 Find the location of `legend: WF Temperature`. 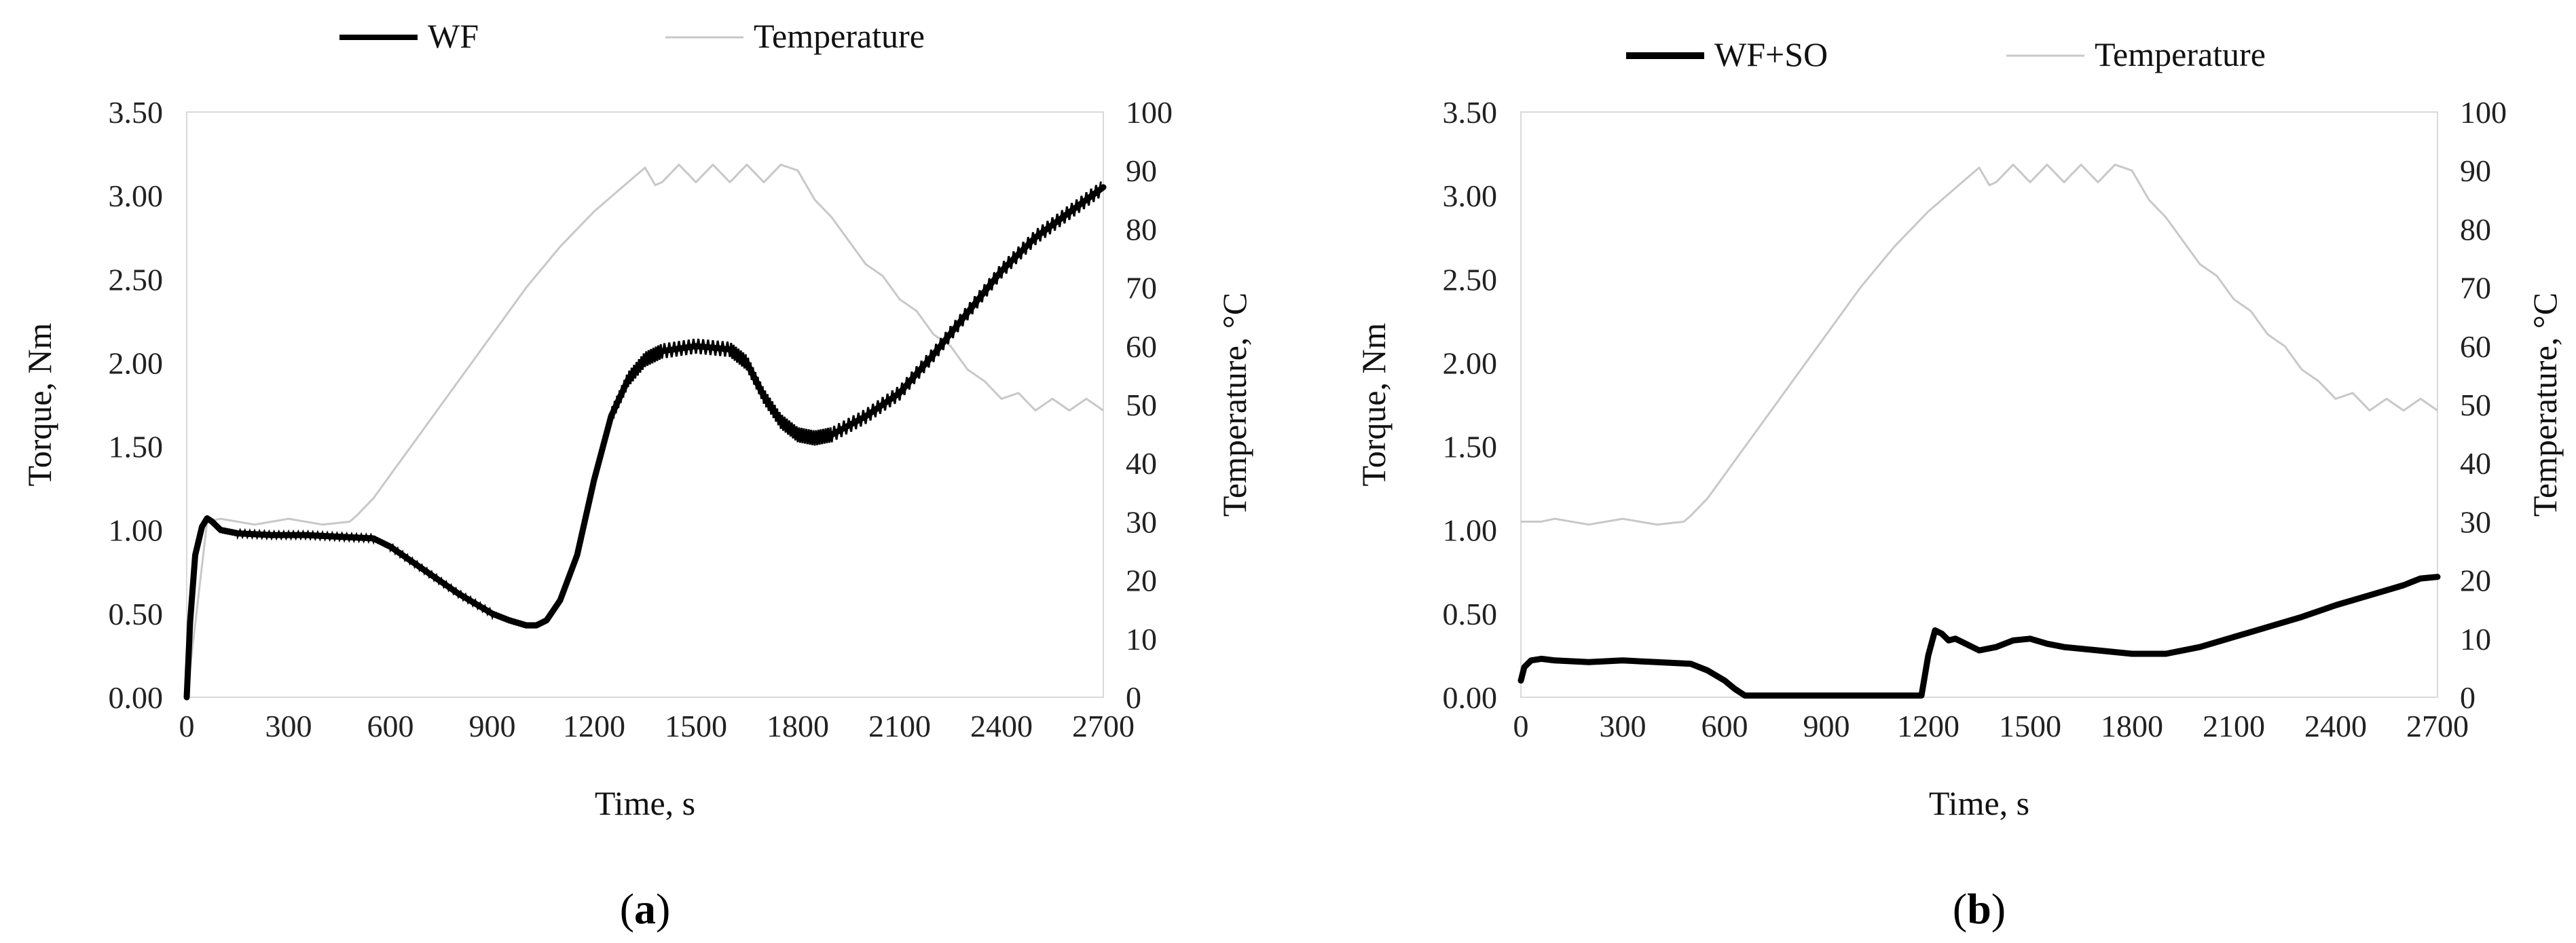

legend: WF Temperature is located at coordinates (632, 36).